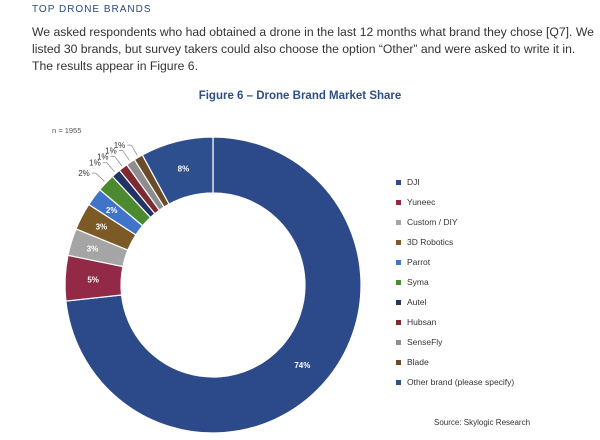 This screenshot has height=440, width=600. Describe the element at coordinates (419, 262) in the screenshot. I see `legend-label: Parrot` at that location.